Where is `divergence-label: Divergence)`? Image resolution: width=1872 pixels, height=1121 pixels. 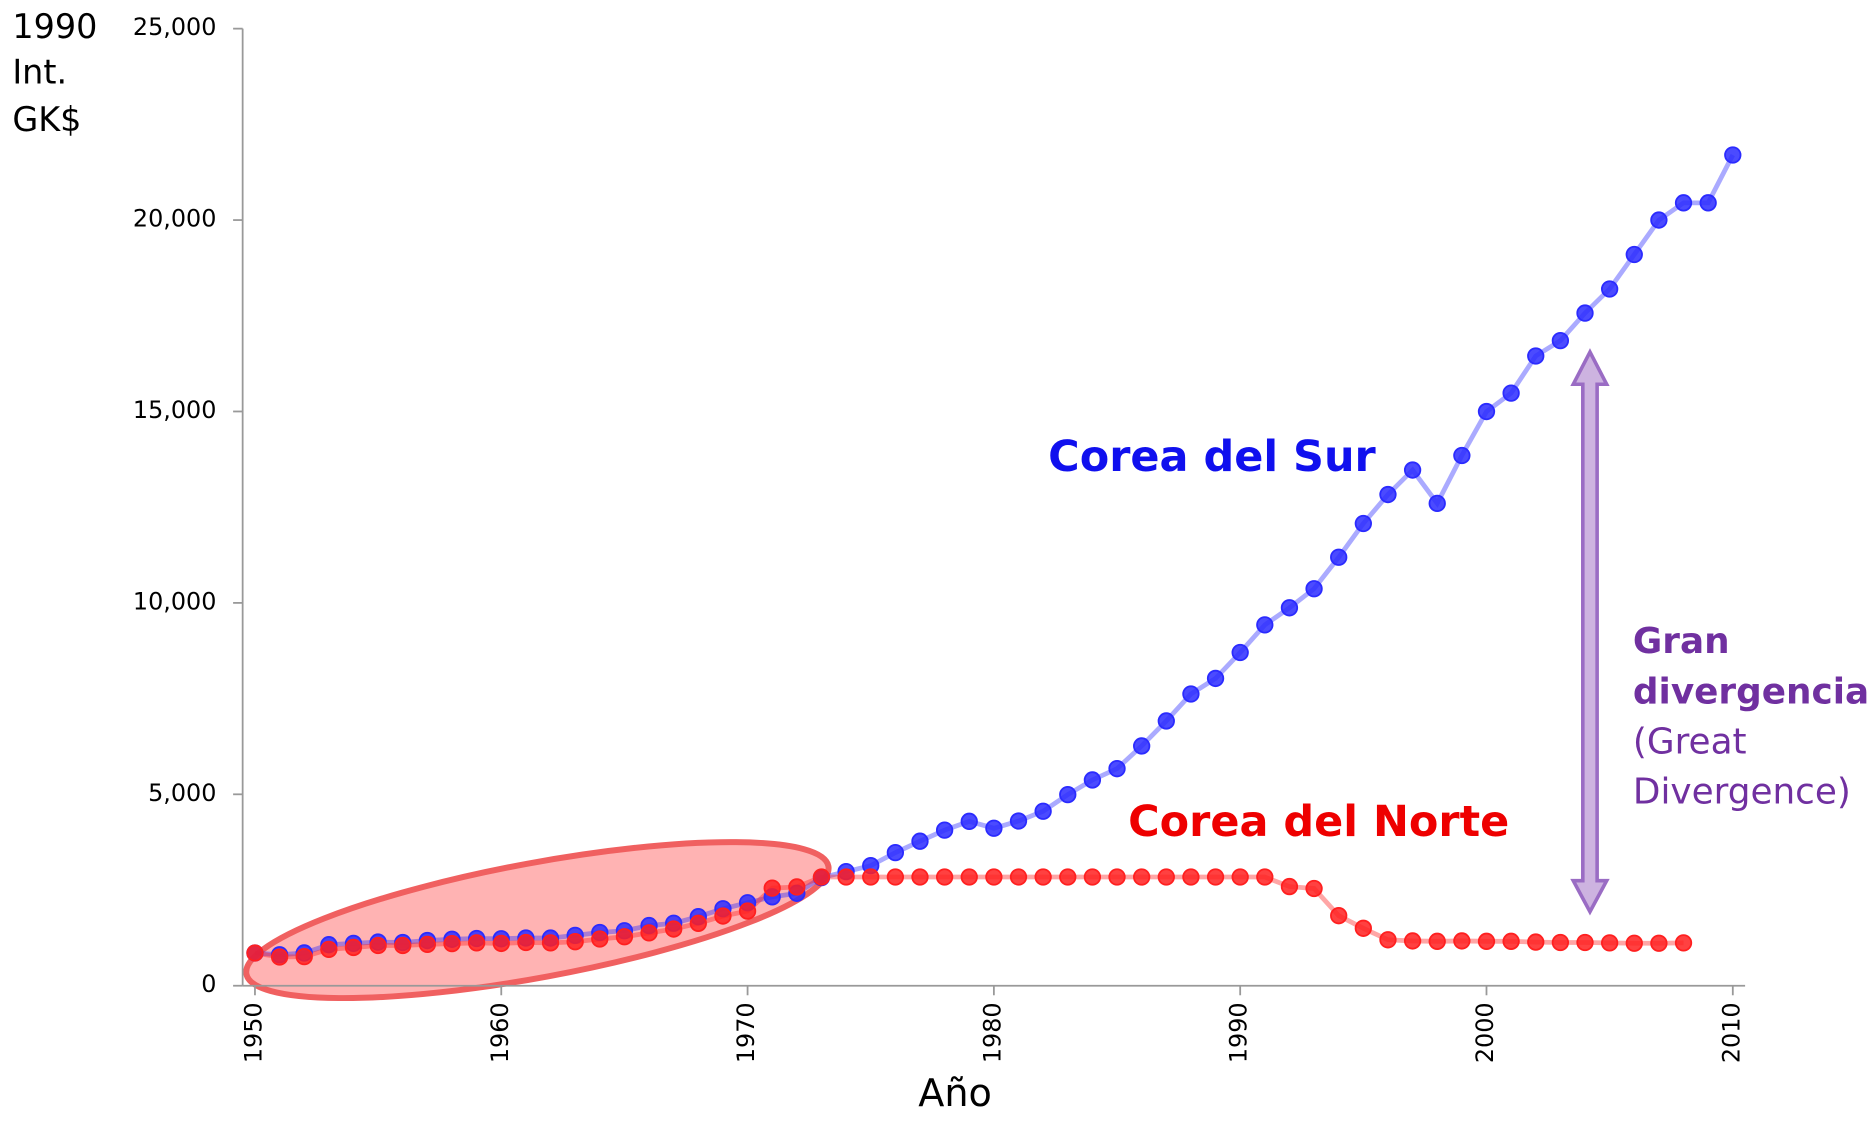
divergence-label: Divergence) is located at coordinates (1742, 792).